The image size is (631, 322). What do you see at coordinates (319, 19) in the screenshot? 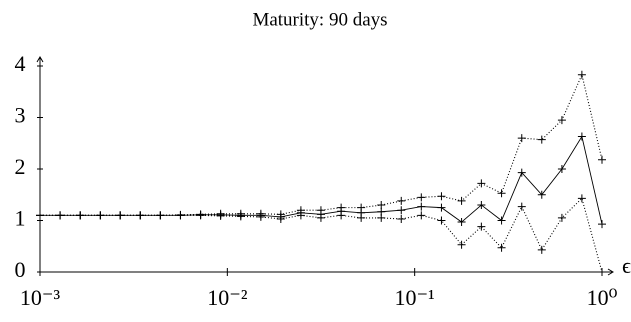
I see `chart-title: Maturity: 90 days` at bounding box center [319, 19].